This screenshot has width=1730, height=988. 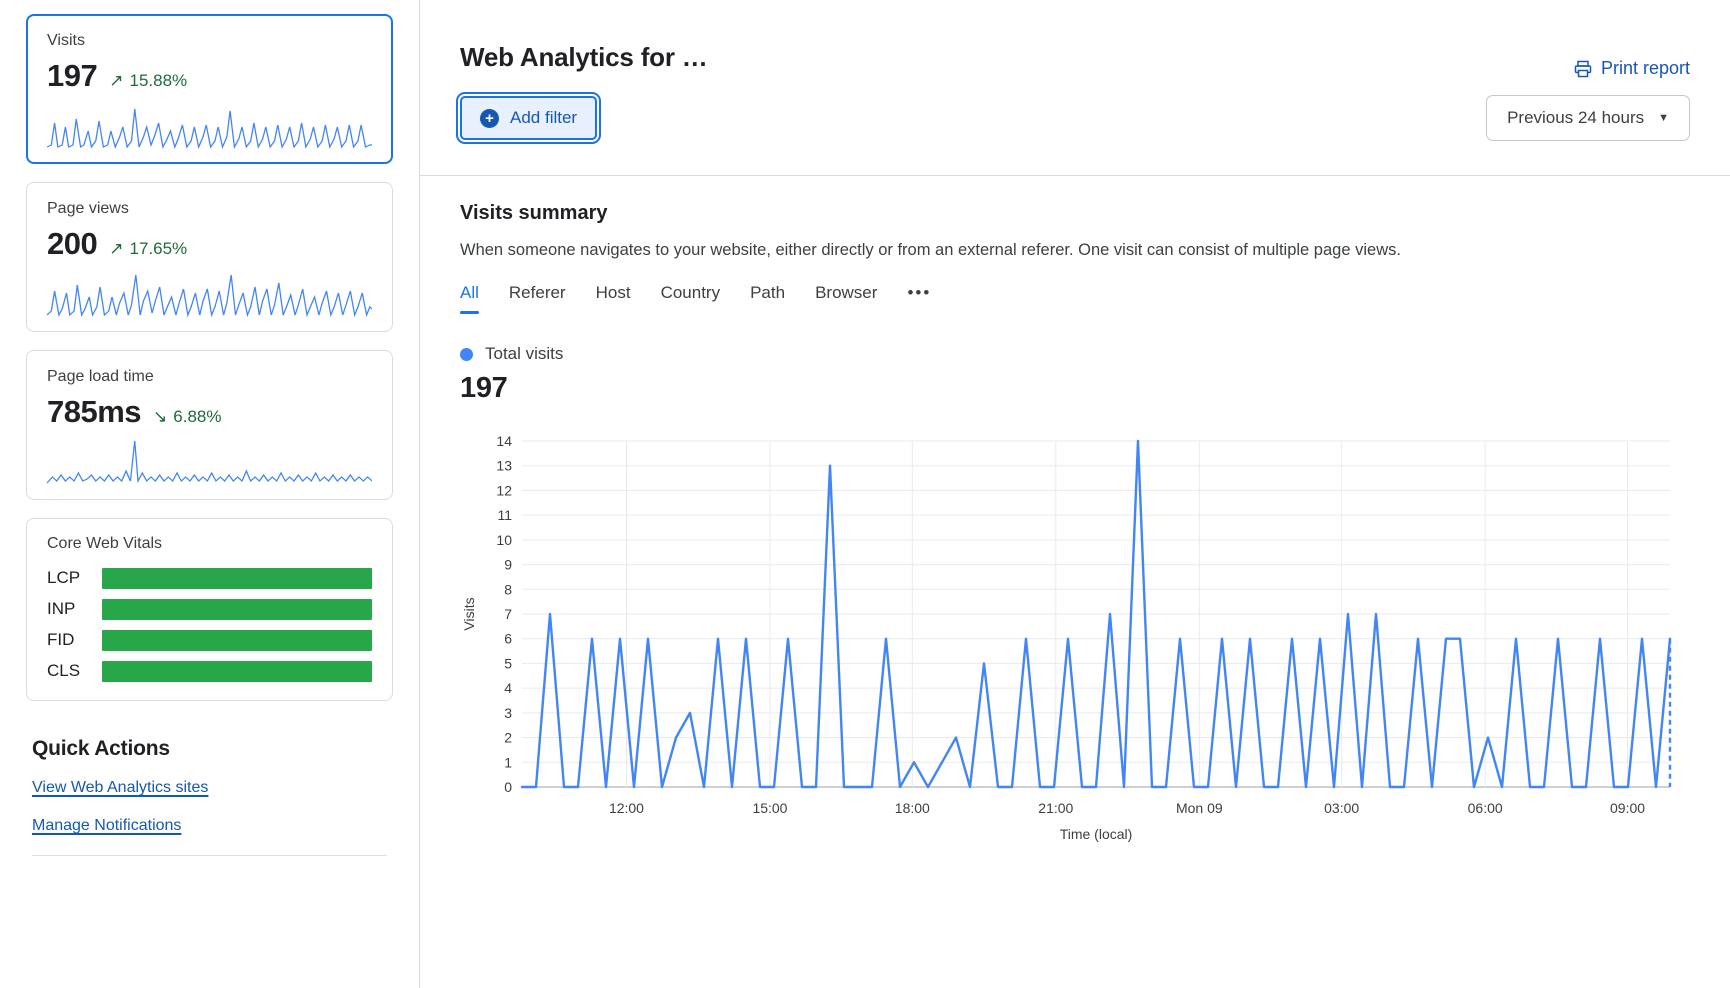 What do you see at coordinates (64, 670) in the screenshot?
I see `cwv-metric-name: CLS` at bounding box center [64, 670].